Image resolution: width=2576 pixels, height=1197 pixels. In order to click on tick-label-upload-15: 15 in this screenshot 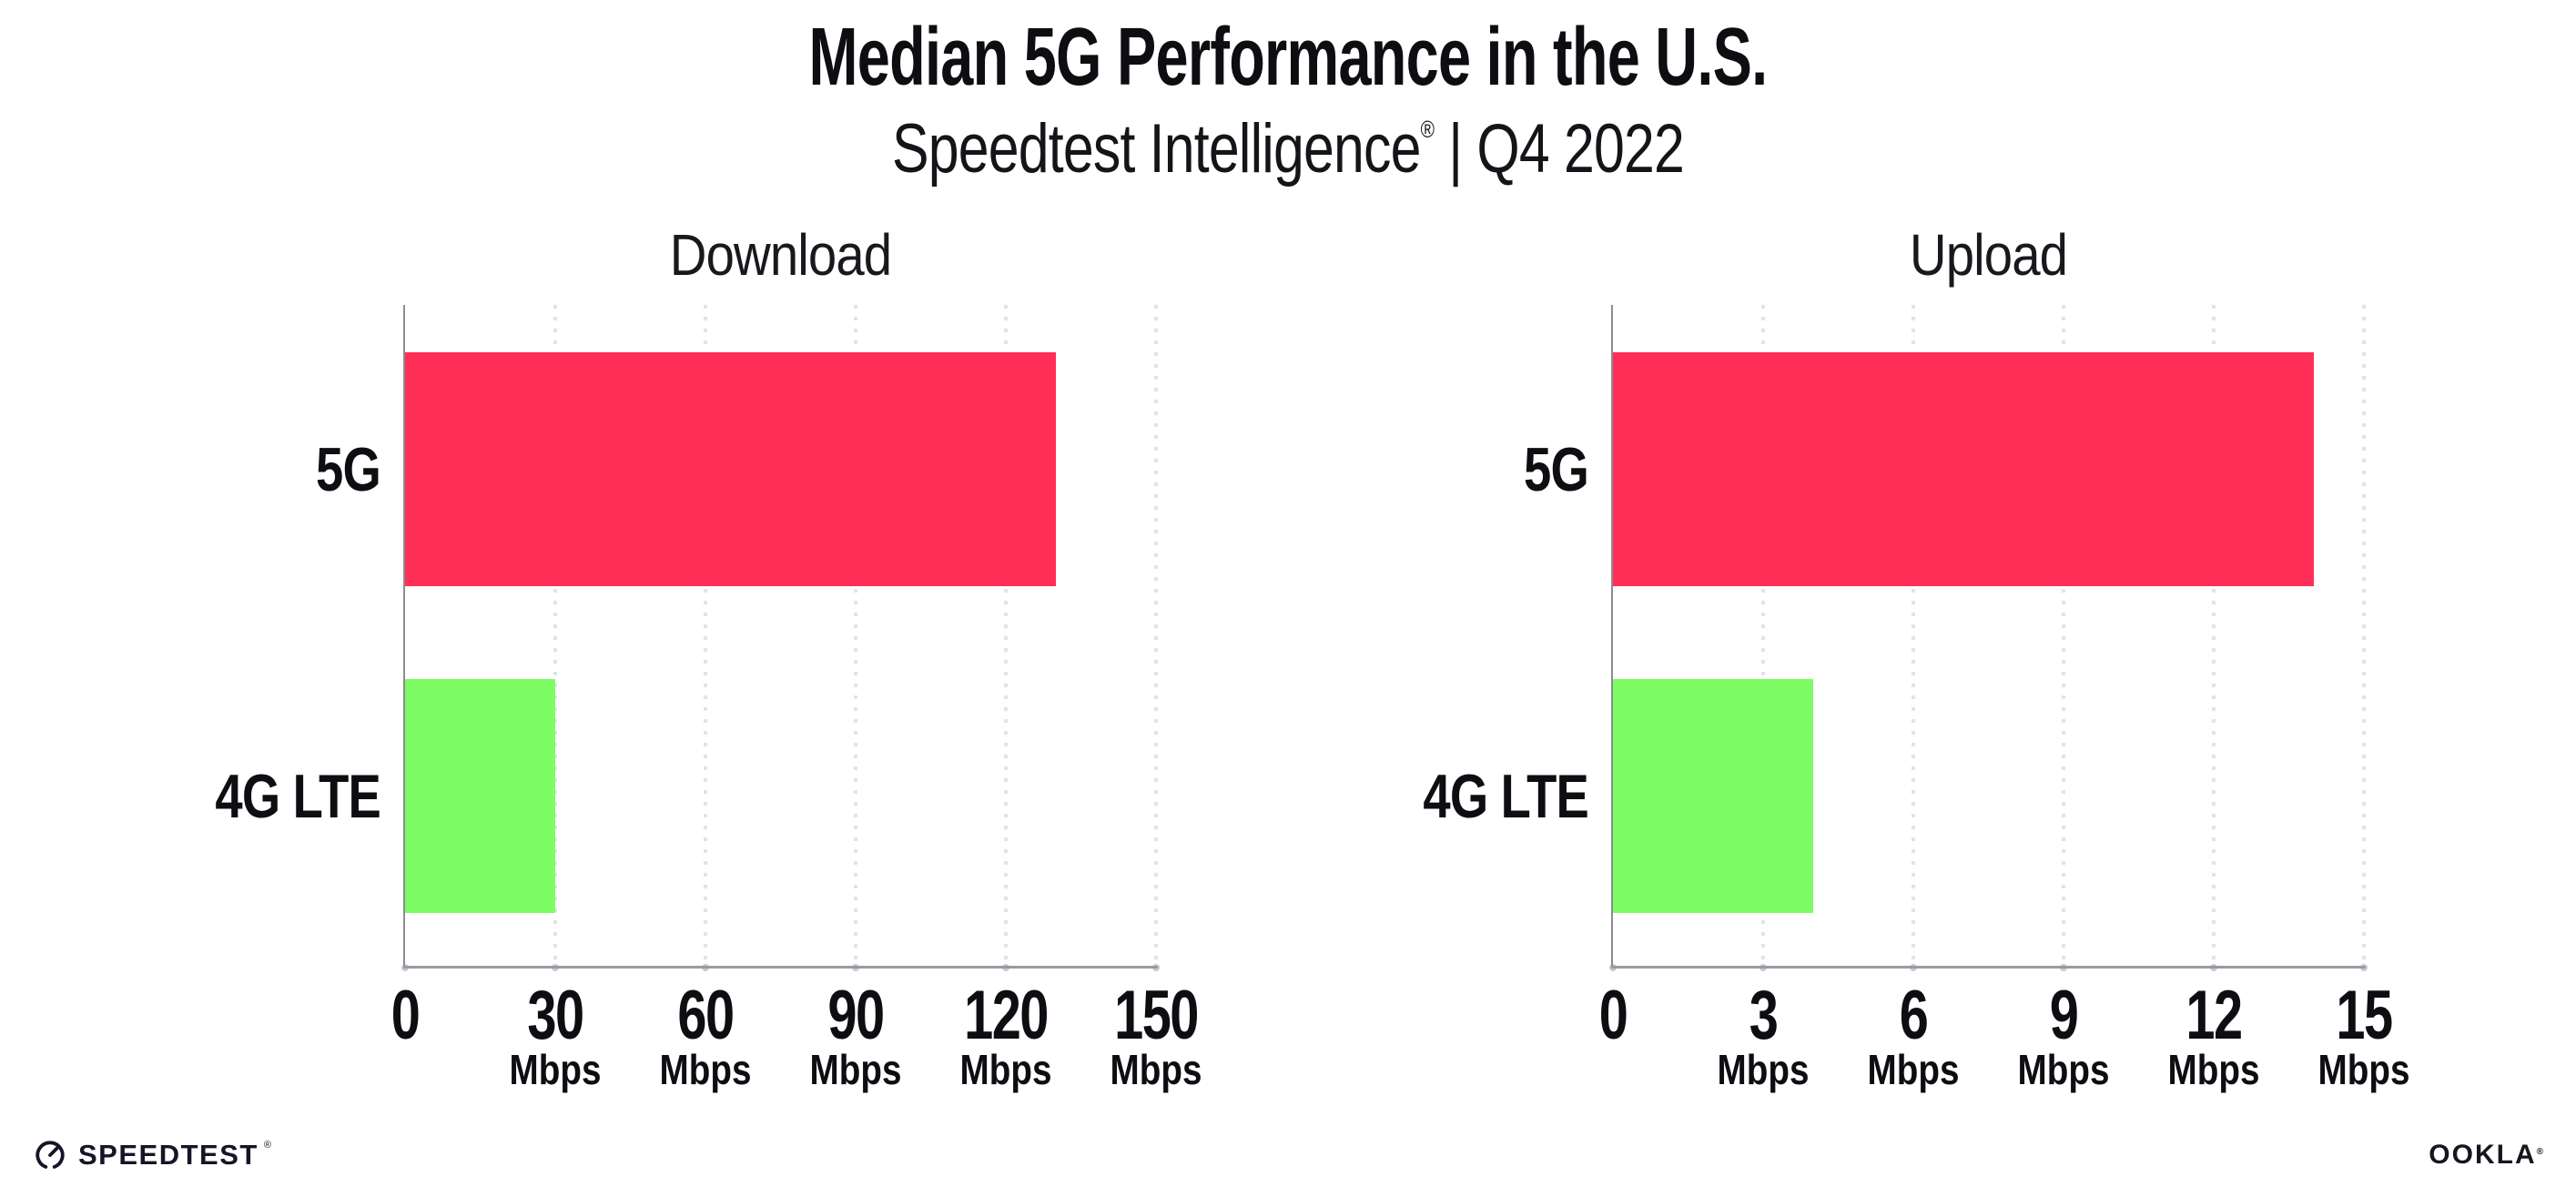, I will do `click(2364, 1015)`.